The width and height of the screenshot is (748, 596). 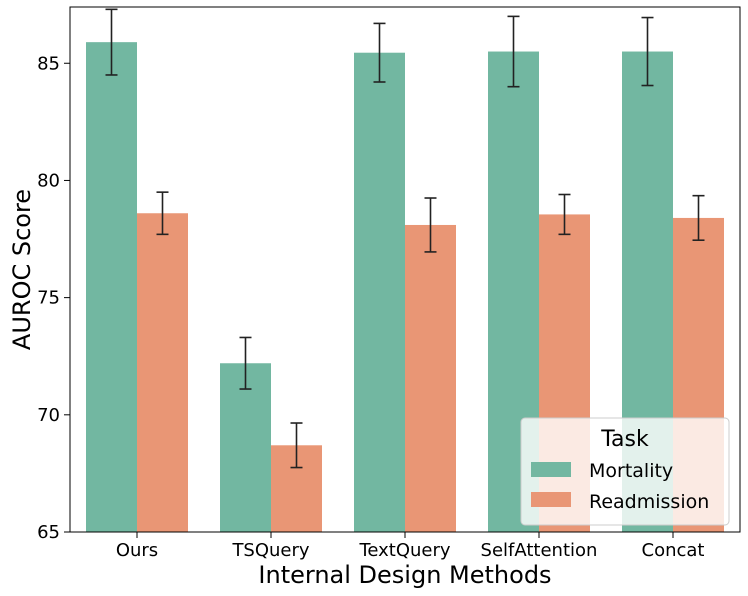 I want to click on error-bar-readmission-ours, so click(x=162, y=213).